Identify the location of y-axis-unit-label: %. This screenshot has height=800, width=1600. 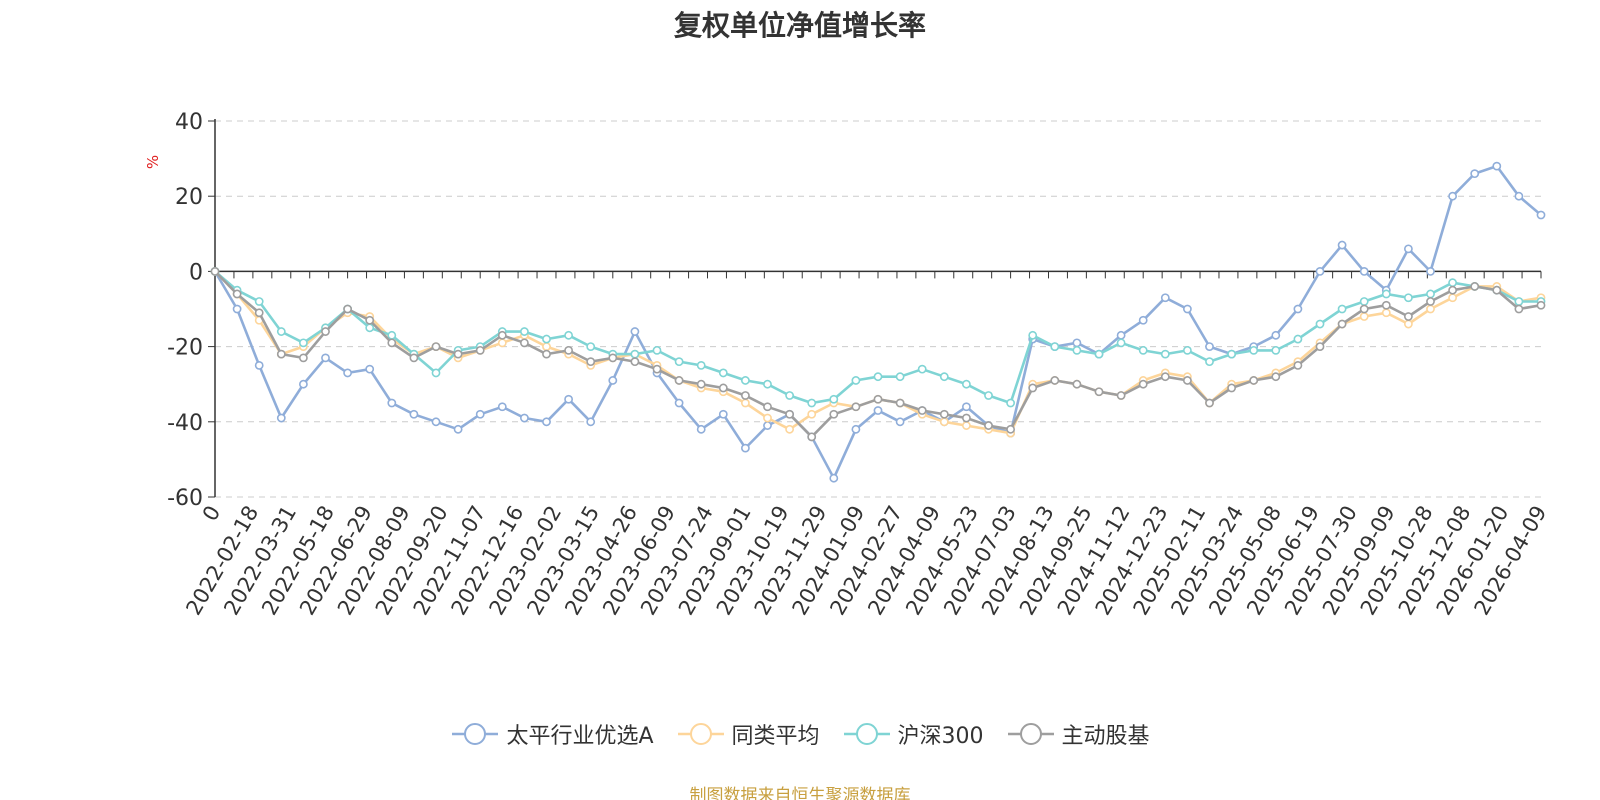
(153, 162).